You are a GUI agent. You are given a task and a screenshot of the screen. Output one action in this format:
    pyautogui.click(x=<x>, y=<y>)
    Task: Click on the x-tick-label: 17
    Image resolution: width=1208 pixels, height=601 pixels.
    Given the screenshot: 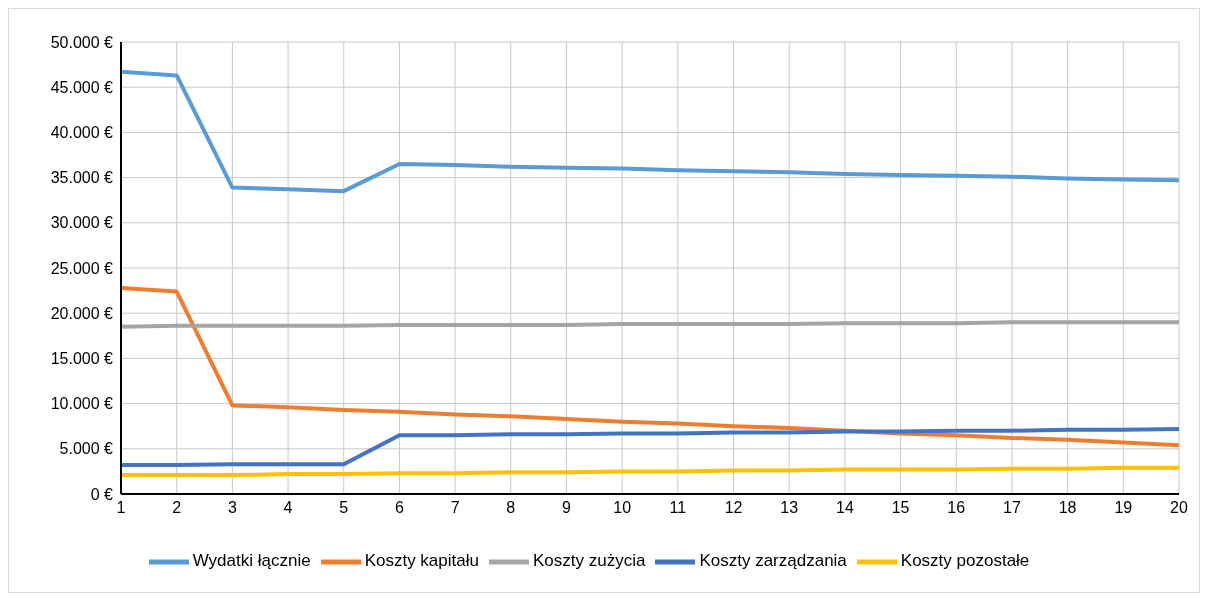 What is the action you would take?
    pyautogui.click(x=1012, y=508)
    